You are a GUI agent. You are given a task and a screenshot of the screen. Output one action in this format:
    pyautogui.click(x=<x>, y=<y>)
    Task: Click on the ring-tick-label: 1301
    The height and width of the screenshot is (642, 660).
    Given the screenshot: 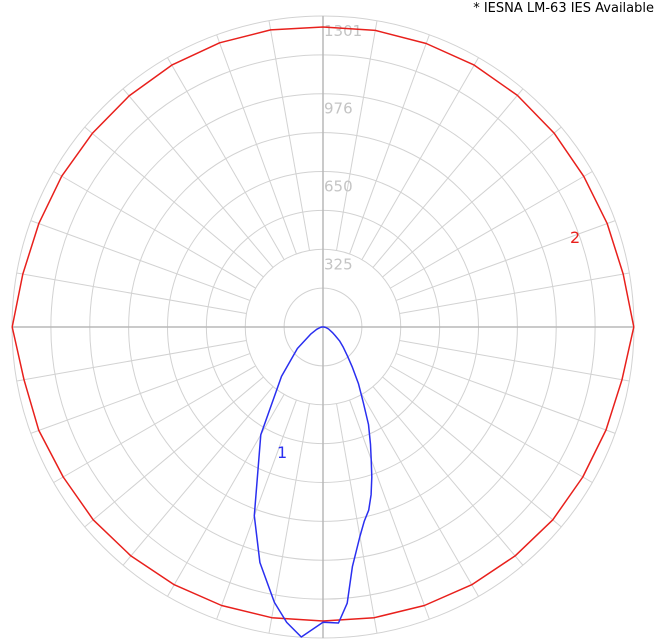 What is the action you would take?
    pyautogui.click(x=343, y=31)
    